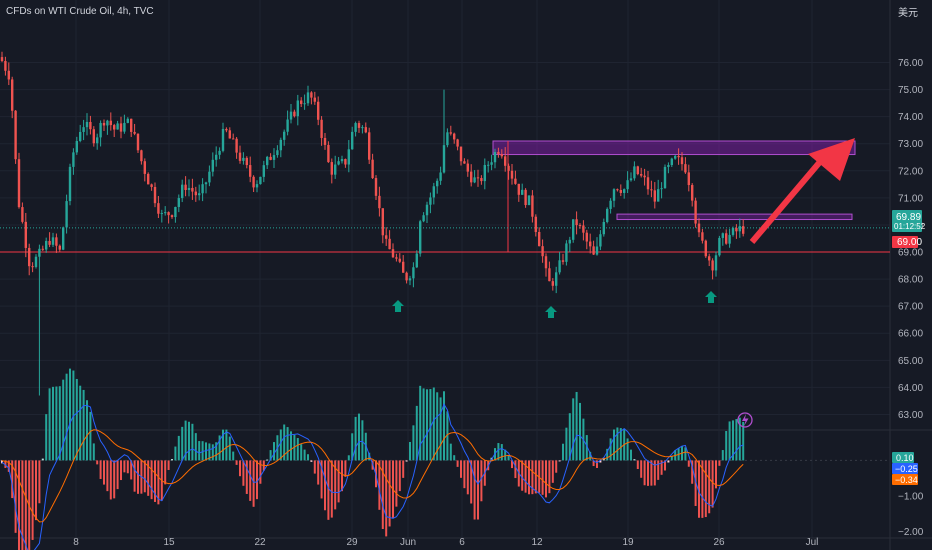 The image size is (932, 550). What do you see at coordinates (910, 198) in the screenshot?
I see `price-tick-label: 71.00` at bounding box center [910, 198].